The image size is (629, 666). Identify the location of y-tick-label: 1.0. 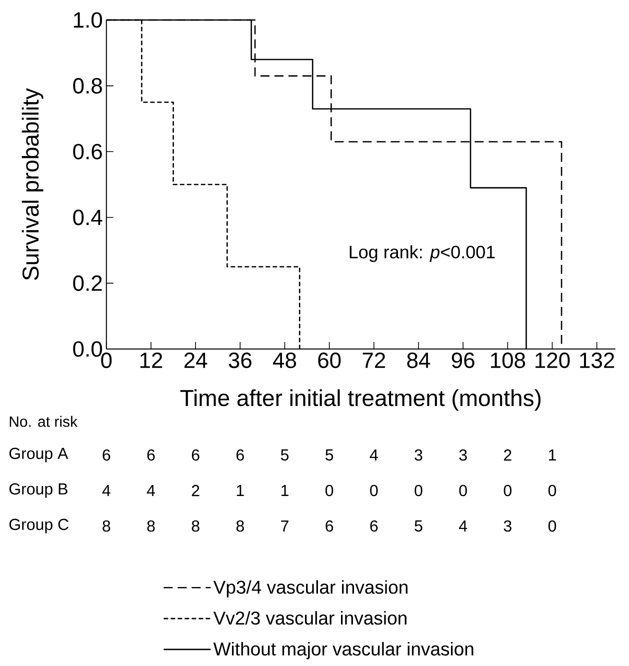
(88, 20).